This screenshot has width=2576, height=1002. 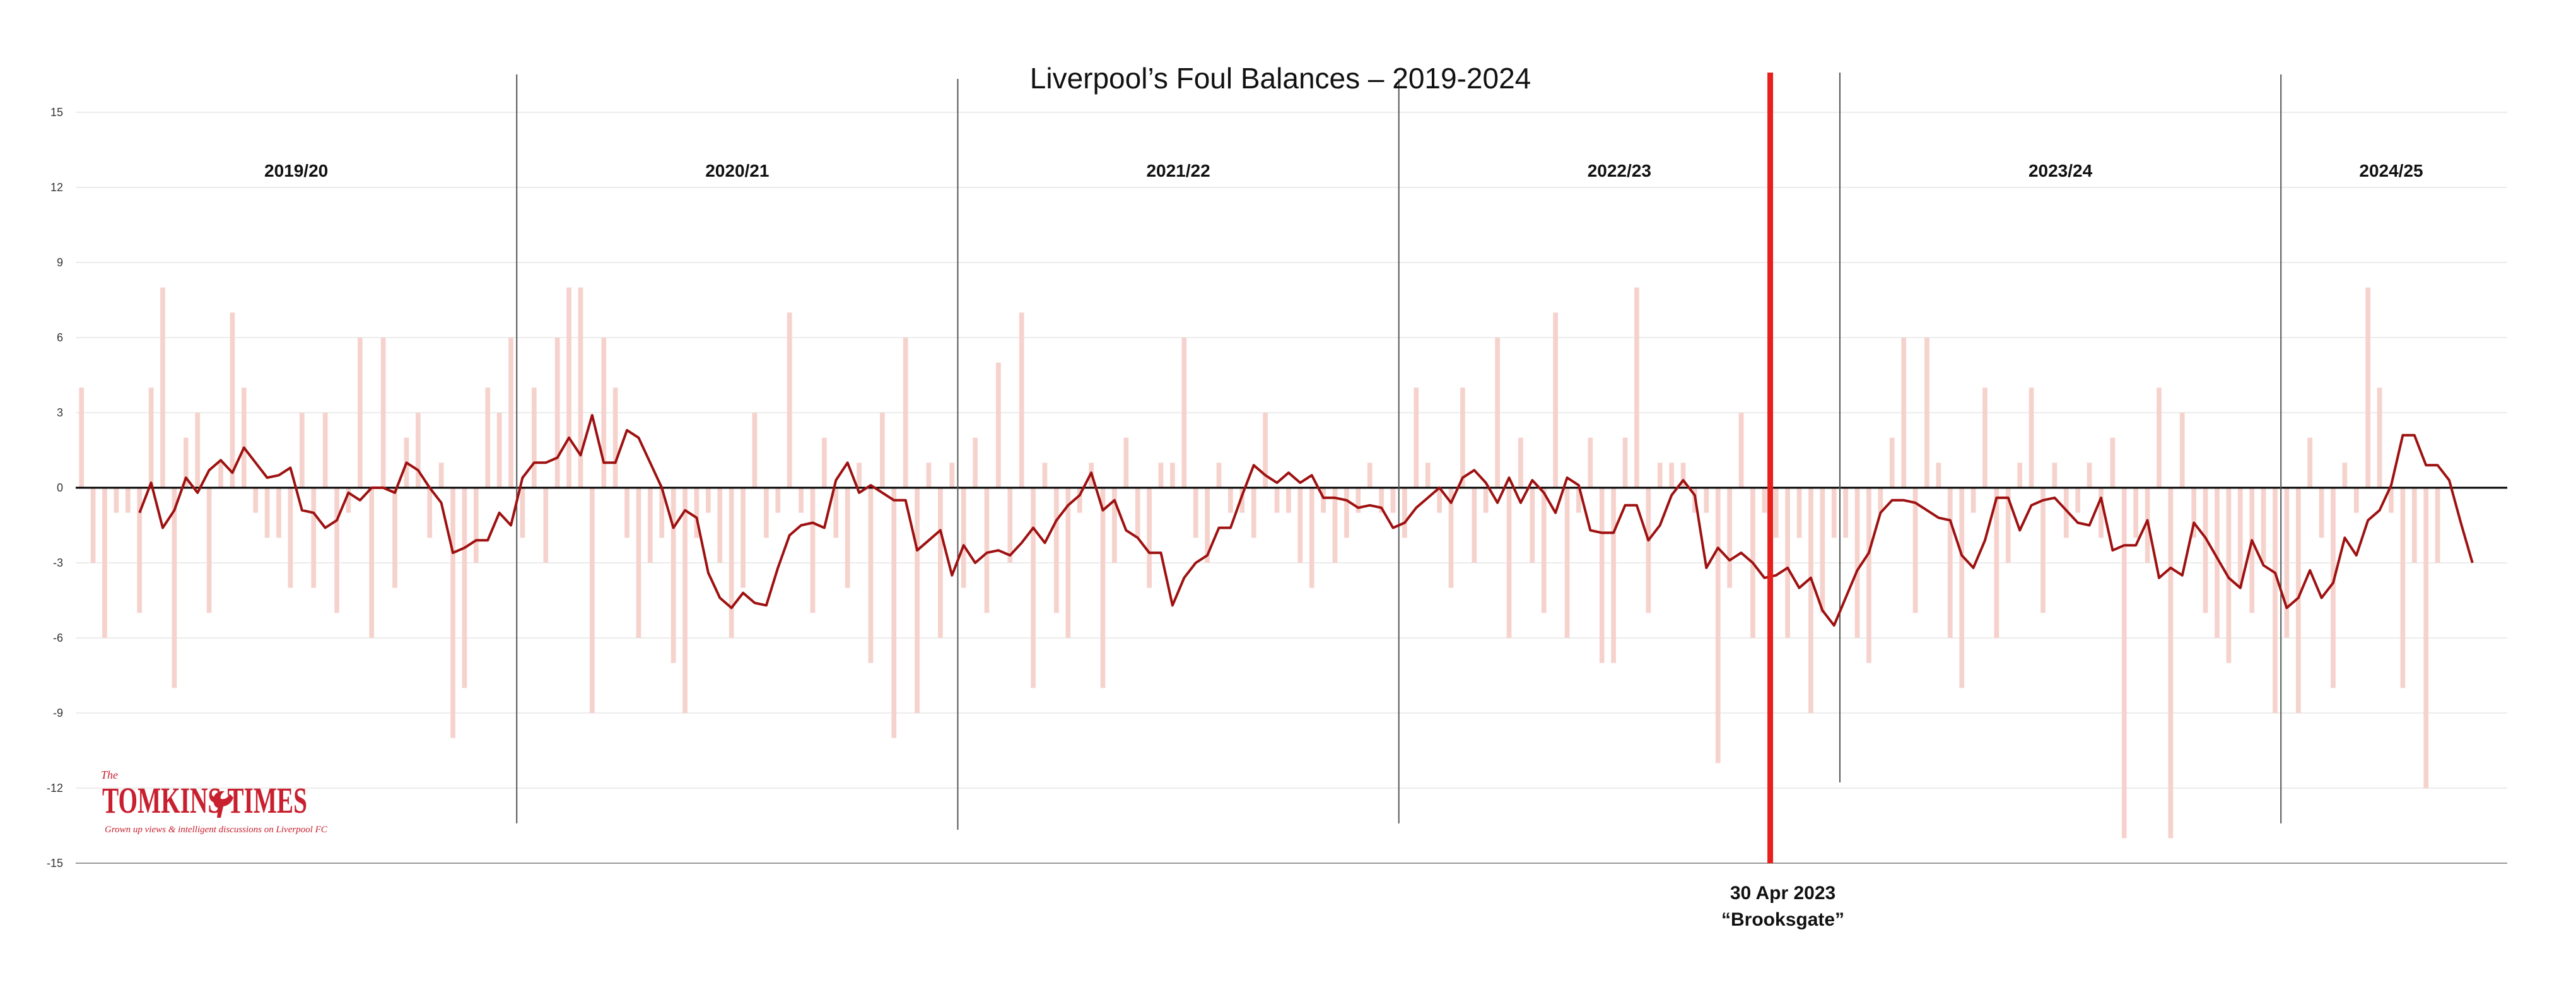 I want to click on y-tick-label: -3, so click(x=58, y=563).